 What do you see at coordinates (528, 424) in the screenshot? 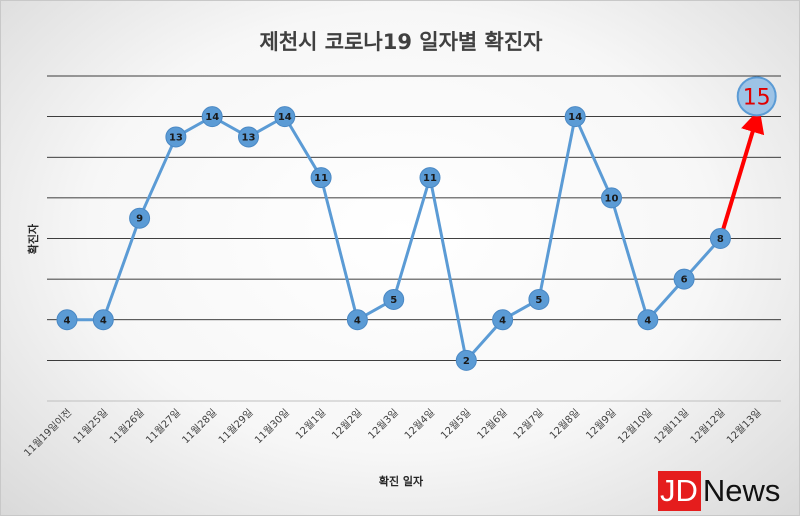
I see `x-tick-label: 12월7일` at bounding box center [528, 424].